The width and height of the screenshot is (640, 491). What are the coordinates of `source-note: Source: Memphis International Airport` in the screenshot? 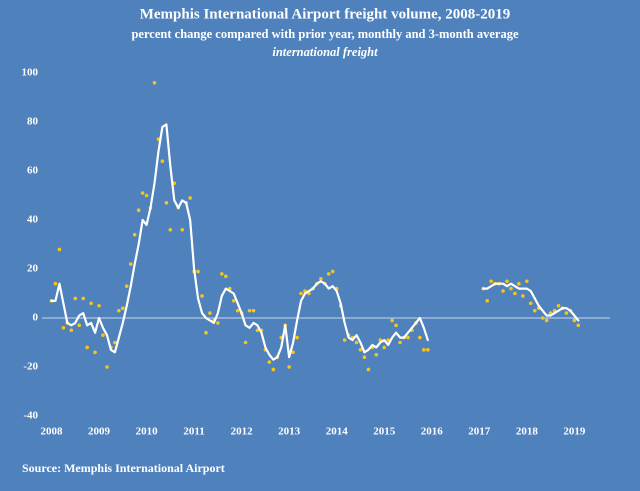 It's located at (123, 468).